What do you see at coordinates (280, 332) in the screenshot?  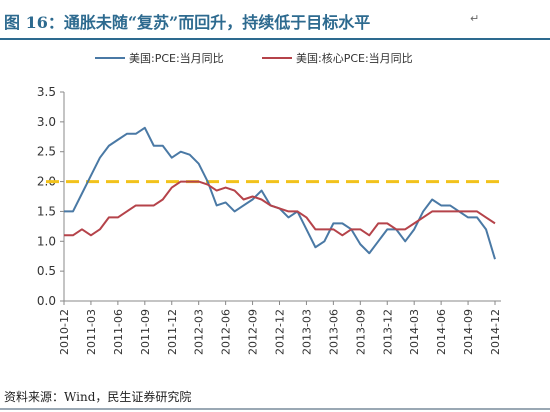 I see `x-tick-label-8: 2012-12` at bounding box center [280, 332].